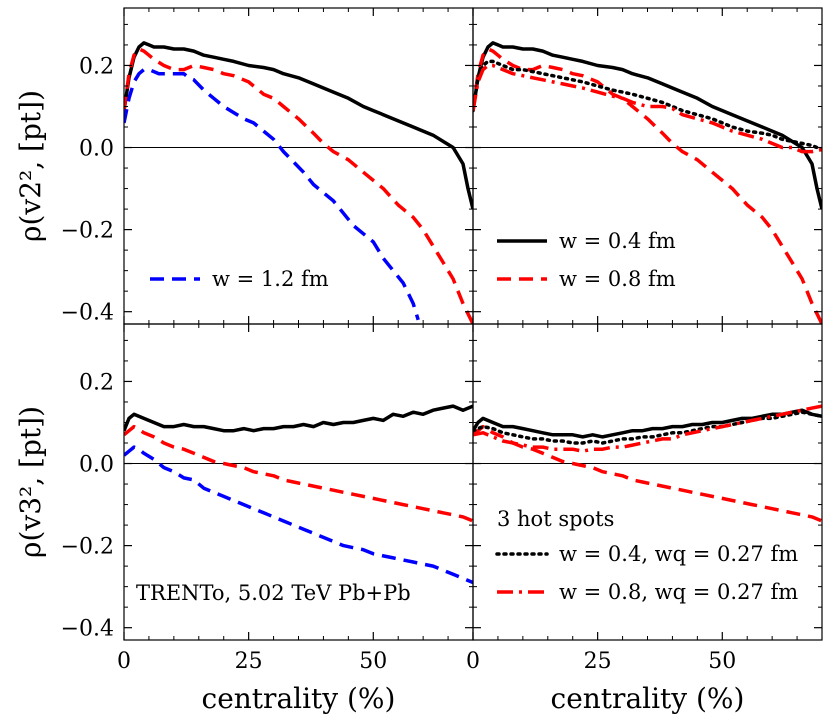  Describe the element at coordinates (555, 519) in the screenshot. I see `legend-title: 3 hot spots` at that location.